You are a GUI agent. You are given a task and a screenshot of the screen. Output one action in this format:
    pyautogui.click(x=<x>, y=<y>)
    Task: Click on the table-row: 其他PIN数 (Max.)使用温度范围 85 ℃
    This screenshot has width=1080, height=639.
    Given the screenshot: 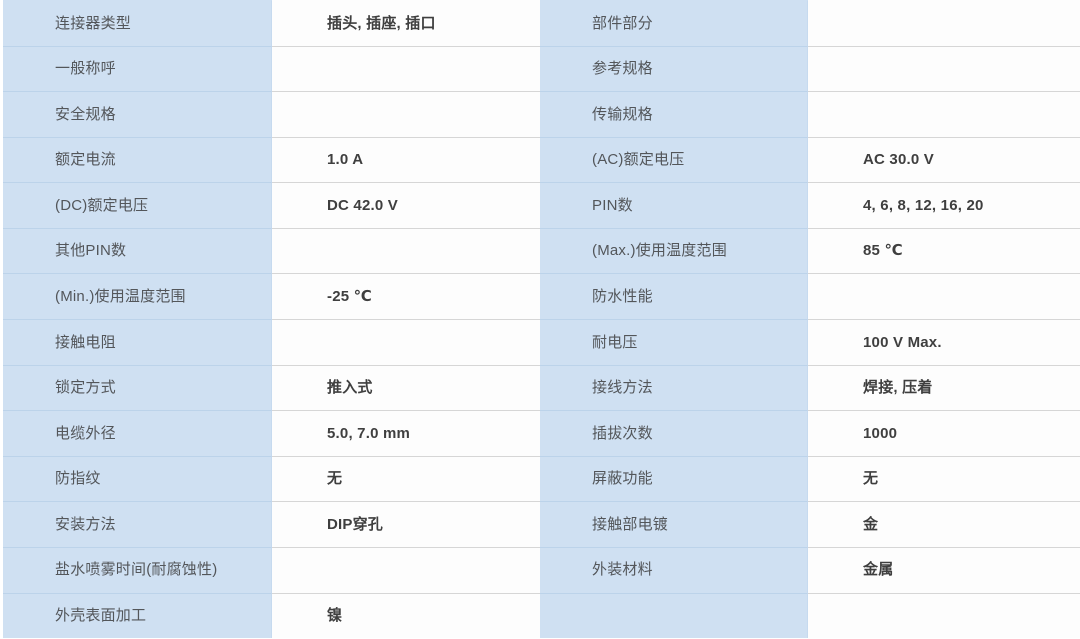 What is the action you would take?
    pyautogui.click(x=541, y=250)
    